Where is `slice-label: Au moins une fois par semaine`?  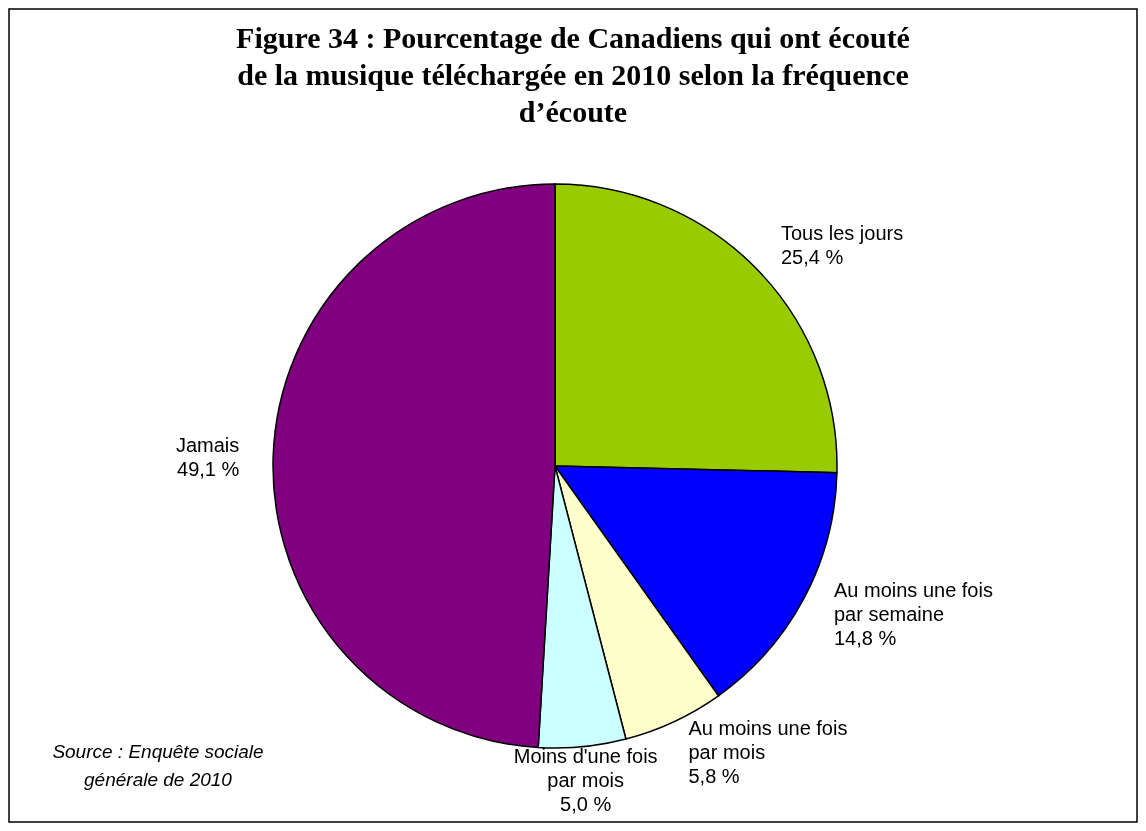
slice-label: Au moins une fois par semaine is located at coordinates (913, 602).